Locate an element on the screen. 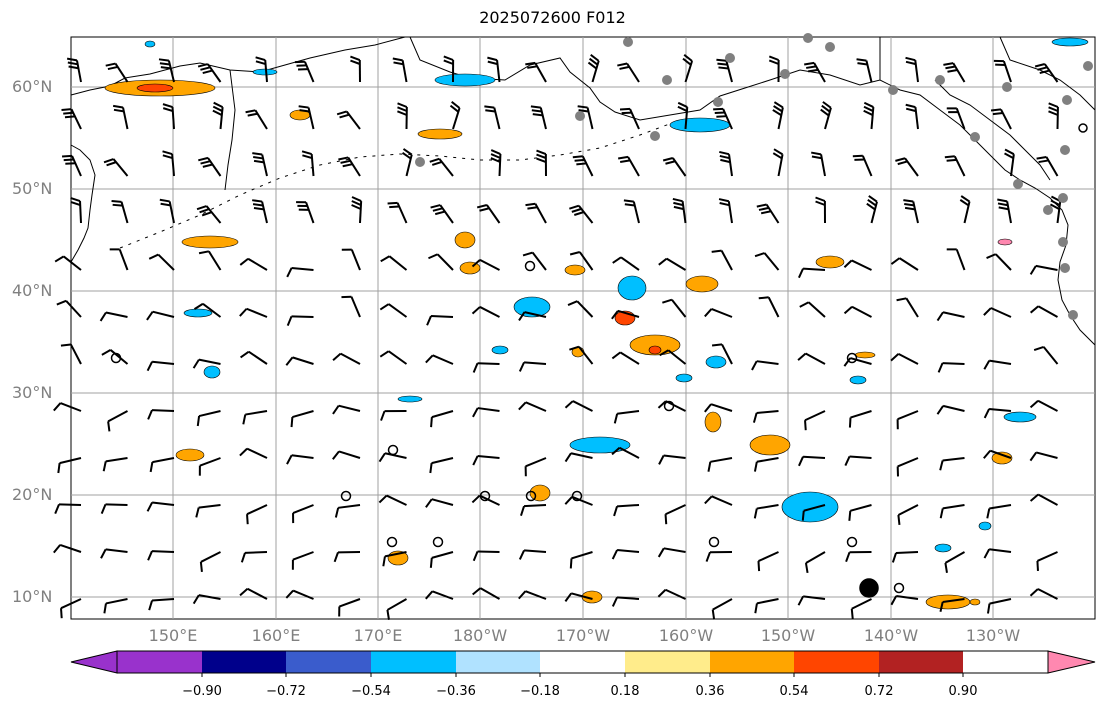 The height and width of the screenshot is (712, 1105). lon-label: 150°W is located at coordinates (788, 635).